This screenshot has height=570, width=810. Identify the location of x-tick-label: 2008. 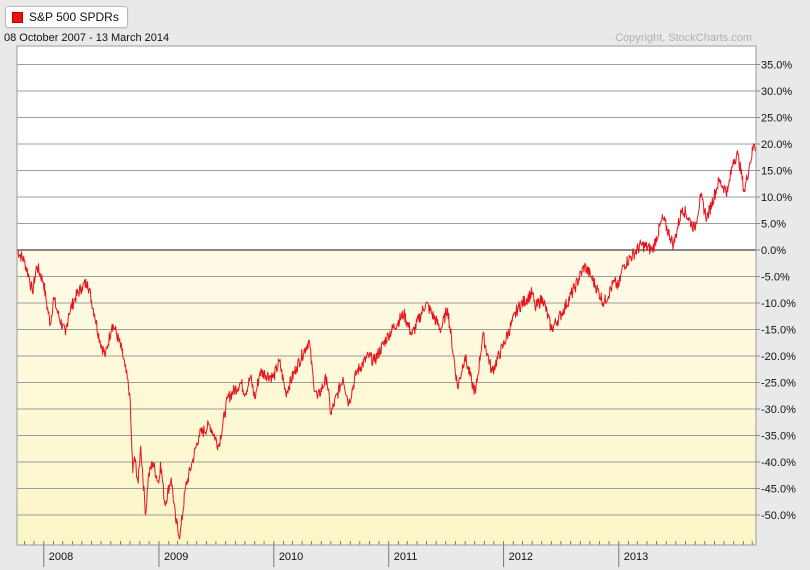
(61, 557).